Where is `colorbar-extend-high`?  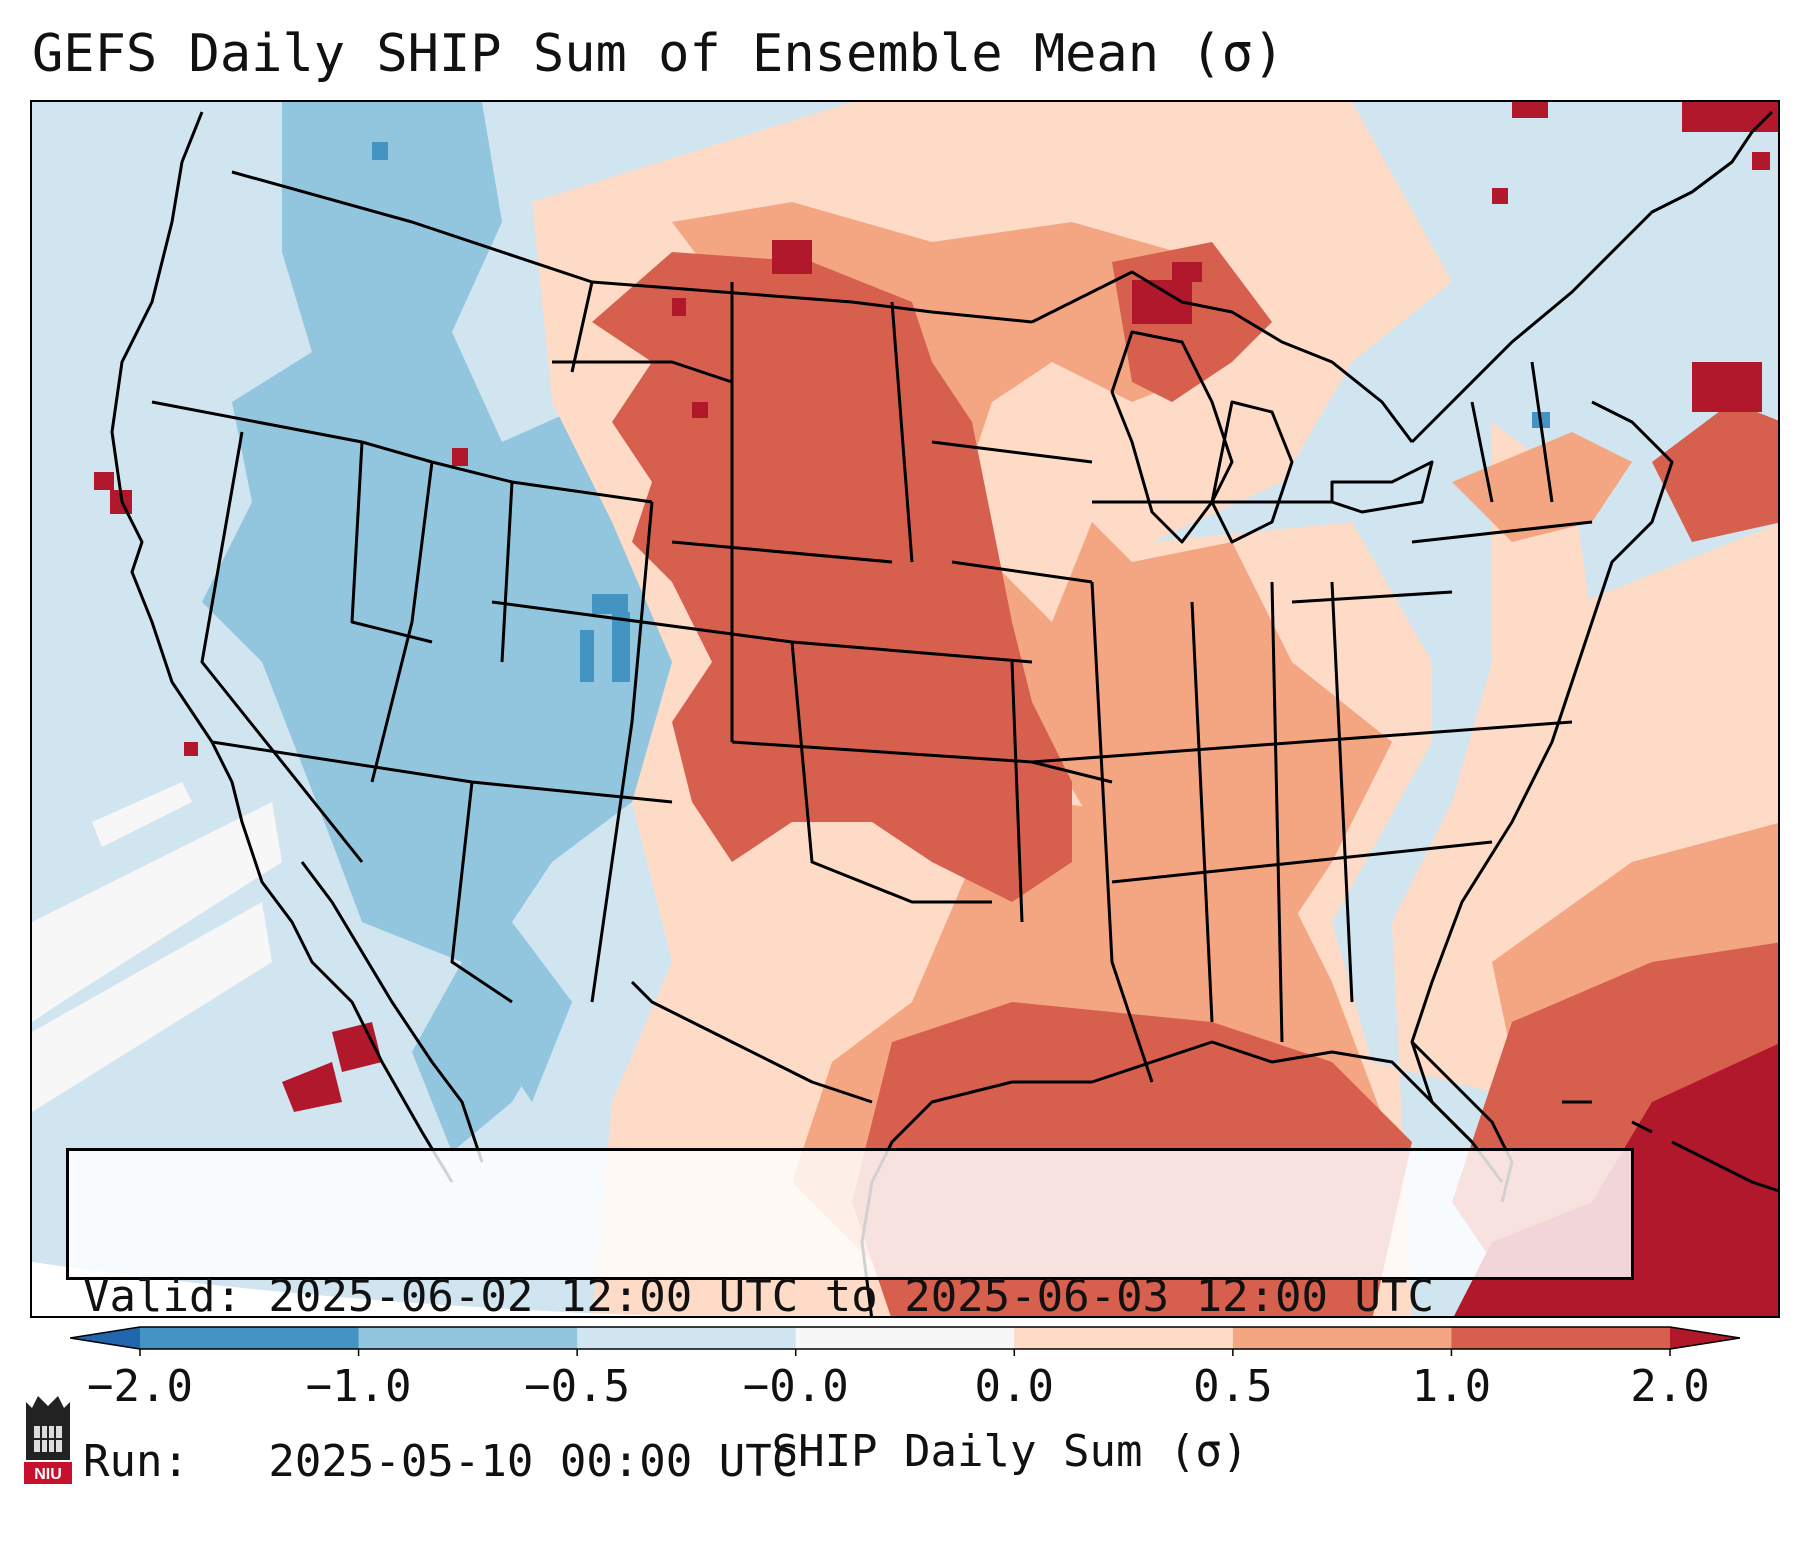 colorbar-extend-high is located at coordinates (1705, 1338).